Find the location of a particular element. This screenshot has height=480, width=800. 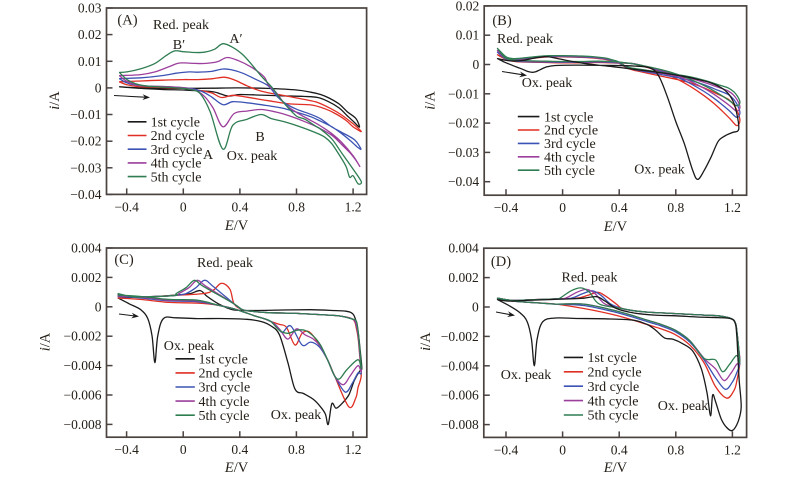

svg-text: A is located at coordinates (208, 155).